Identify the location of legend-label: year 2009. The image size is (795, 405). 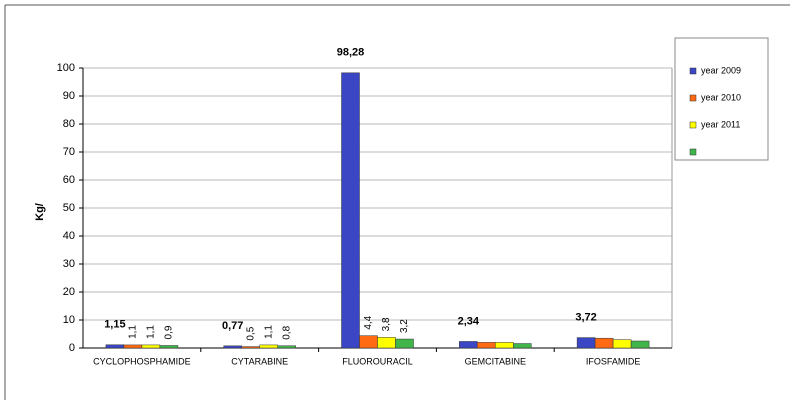
(721, 70).